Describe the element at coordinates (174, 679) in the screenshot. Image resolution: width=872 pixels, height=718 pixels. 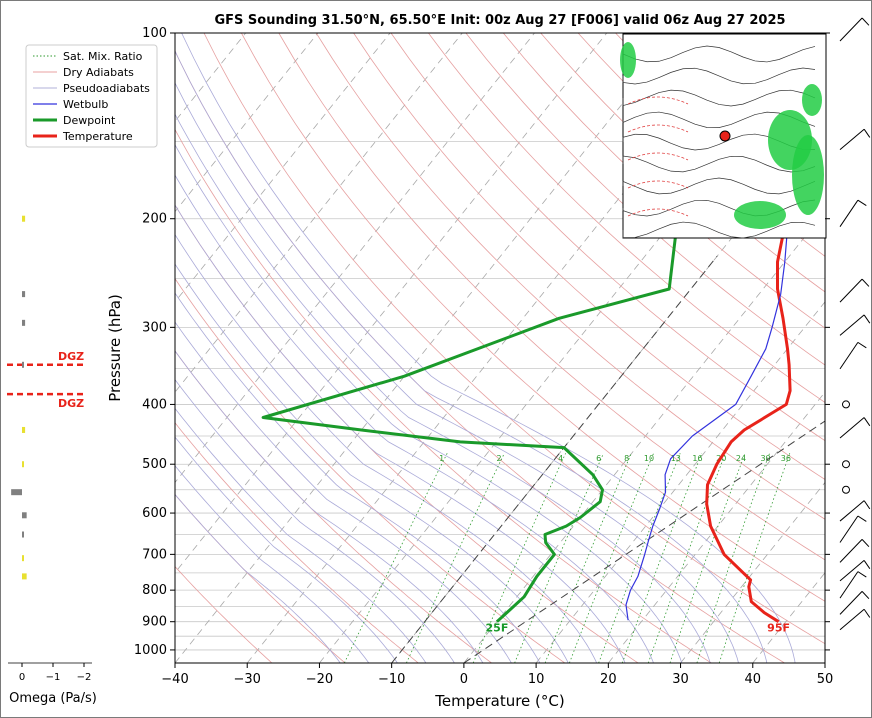
I see `x-tick-label: −40` at that location.